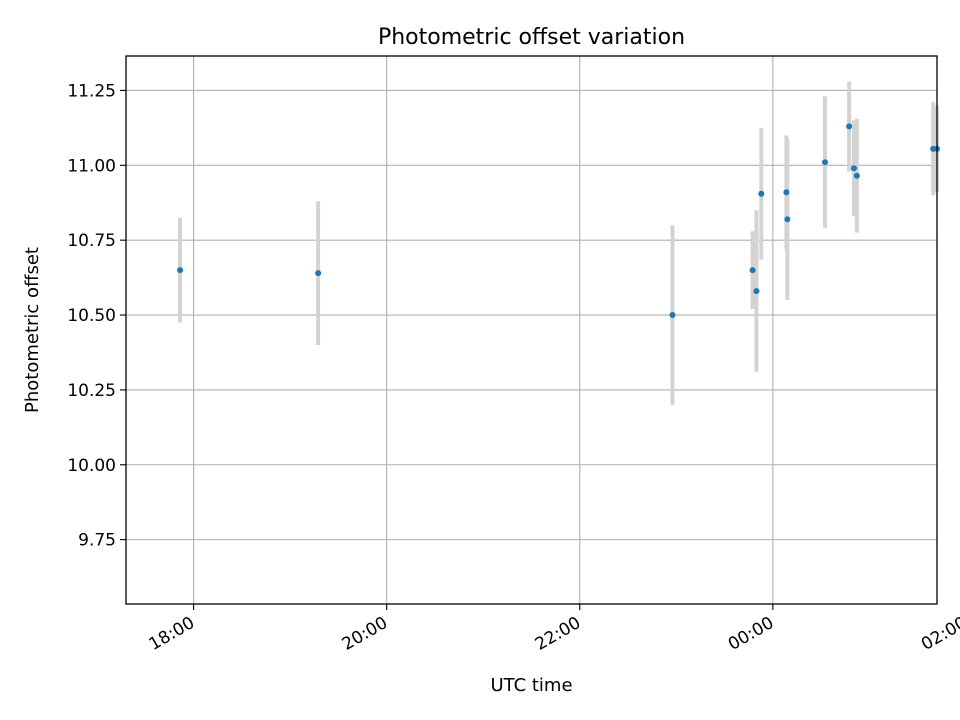  I want to click on y-axis-ticks: 9.75 10.00 10.25 10.50 10.75 11.00 11.25, so click(96, 316).